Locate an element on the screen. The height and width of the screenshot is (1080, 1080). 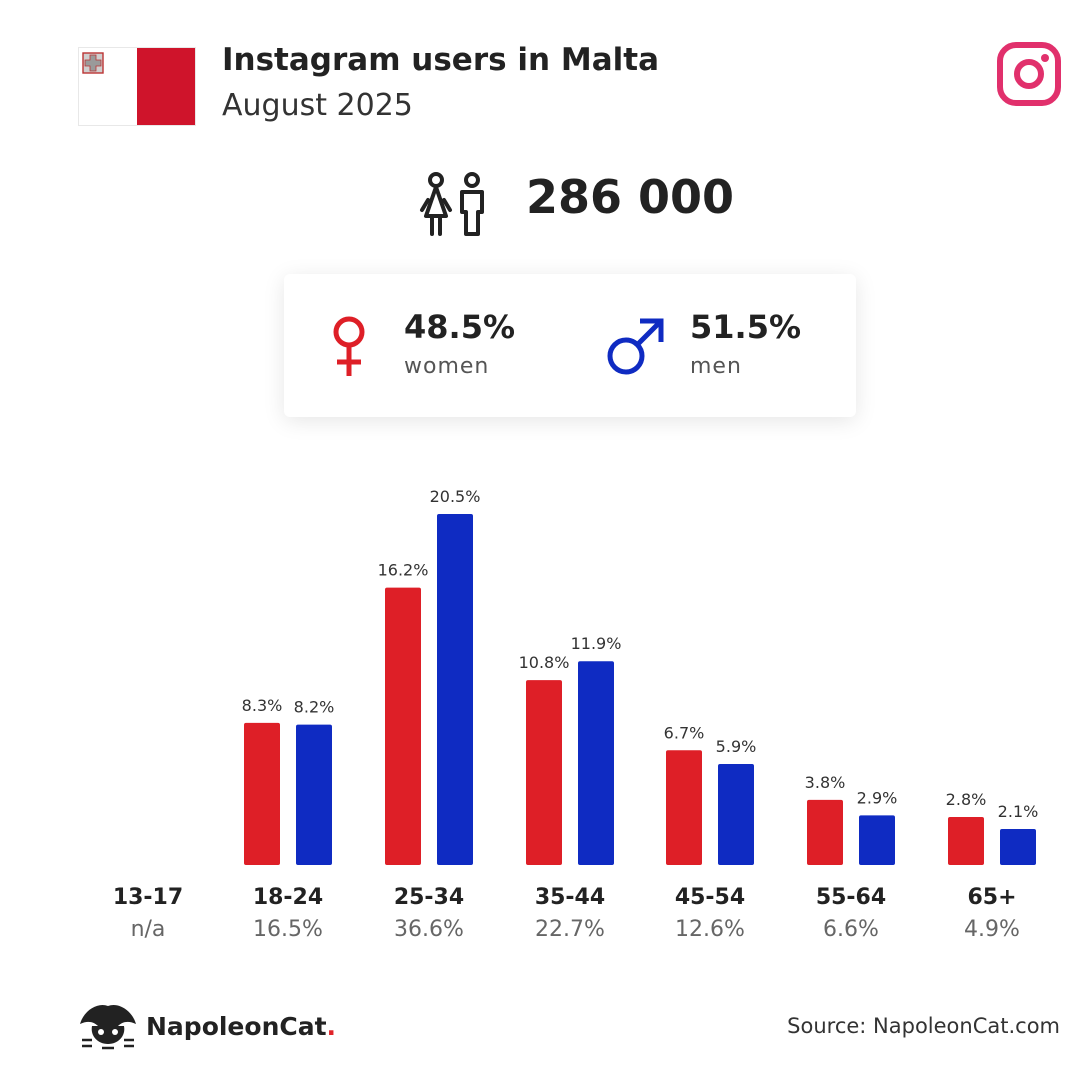
data-label-men-55-64: 2.9% is located at coordinates (877, 797).